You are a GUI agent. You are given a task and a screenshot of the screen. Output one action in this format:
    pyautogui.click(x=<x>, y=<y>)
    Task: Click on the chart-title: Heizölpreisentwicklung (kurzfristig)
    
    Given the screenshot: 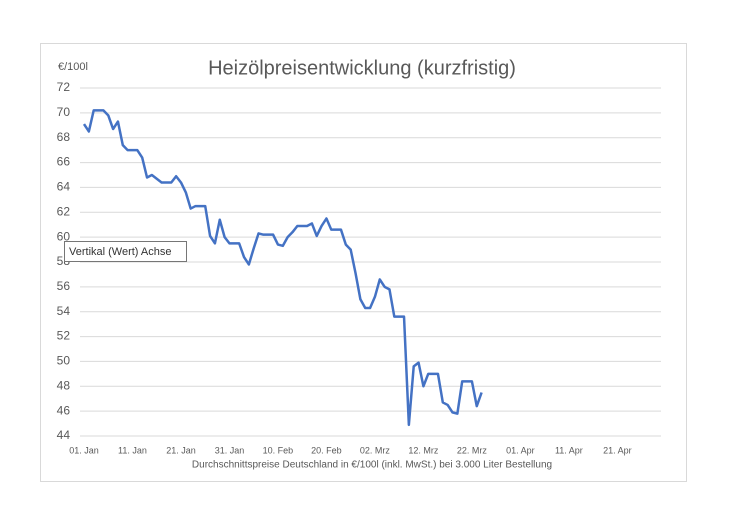 What is the action you would take?
    pyautogui.click(x=362, y=68)
    